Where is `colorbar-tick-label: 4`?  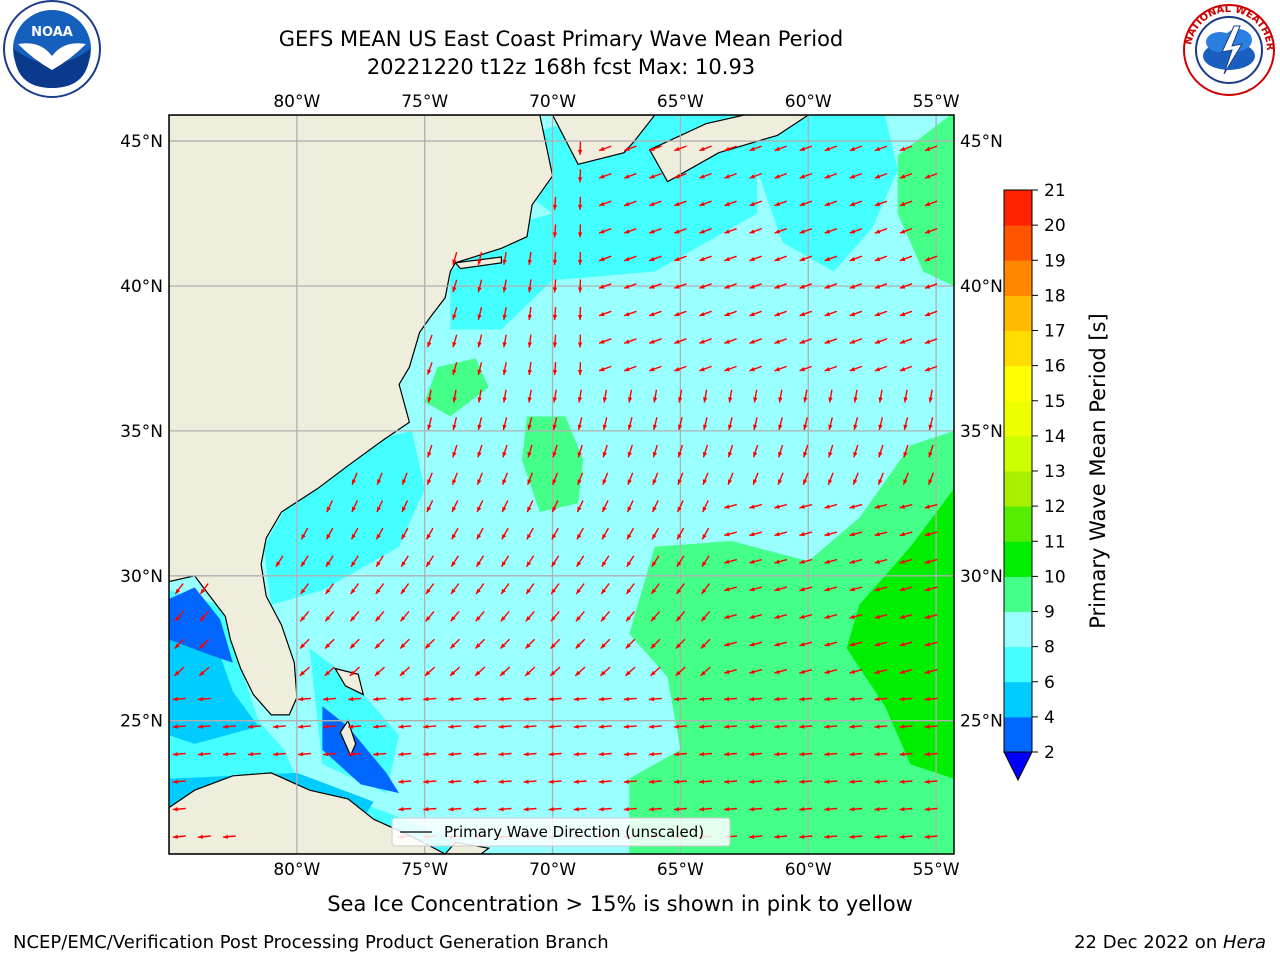 colorbar-tick-label: 4 is located at coordinates (1049, 718).